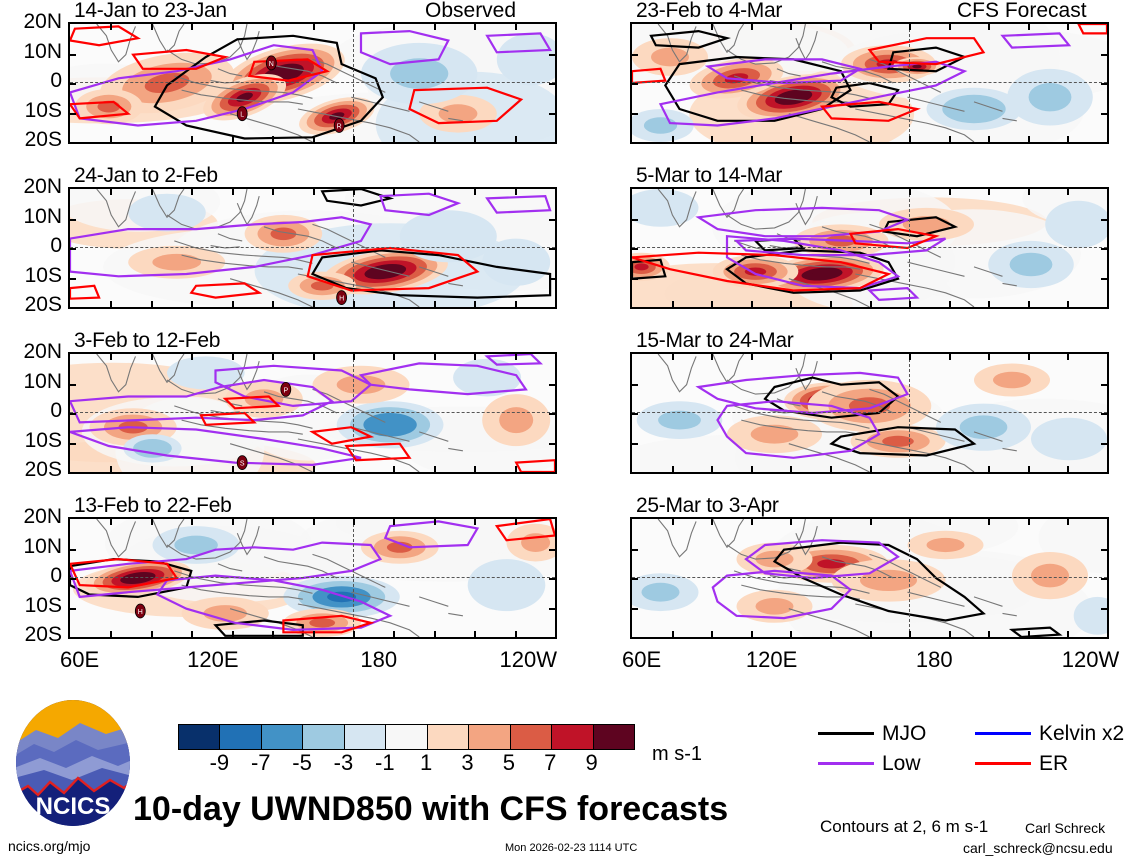 The width and height of the screenshot is (1135, 860). What do you see at coordinates (1054, 763) in the screenshot?
I see `legend-label: ER` at bounding box center [1054, 763].